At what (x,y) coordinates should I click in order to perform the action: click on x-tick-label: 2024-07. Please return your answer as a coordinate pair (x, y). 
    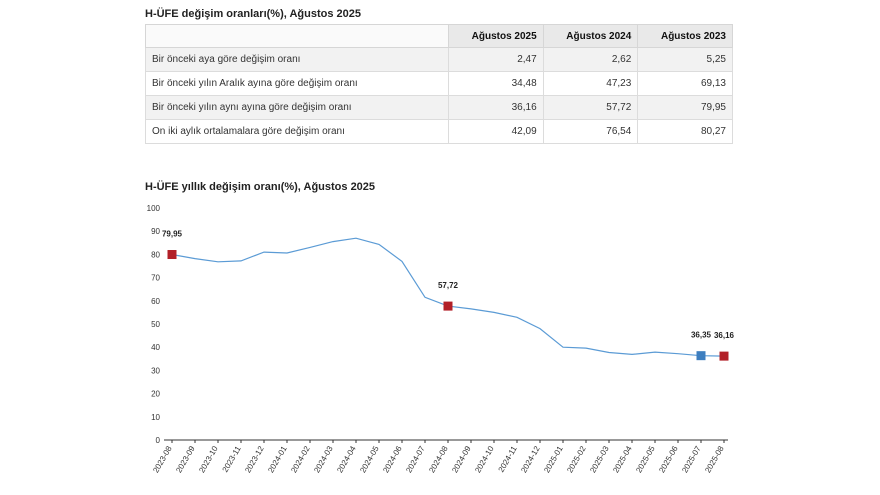
    Looking at the image, I should click on (415, 459).